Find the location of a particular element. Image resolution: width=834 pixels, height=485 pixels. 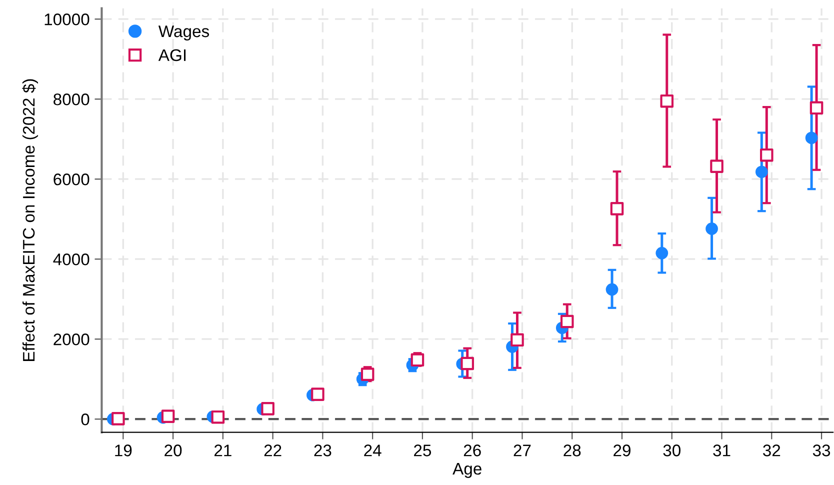

x-tick-label: 23 is located at coordinates (323, 450).